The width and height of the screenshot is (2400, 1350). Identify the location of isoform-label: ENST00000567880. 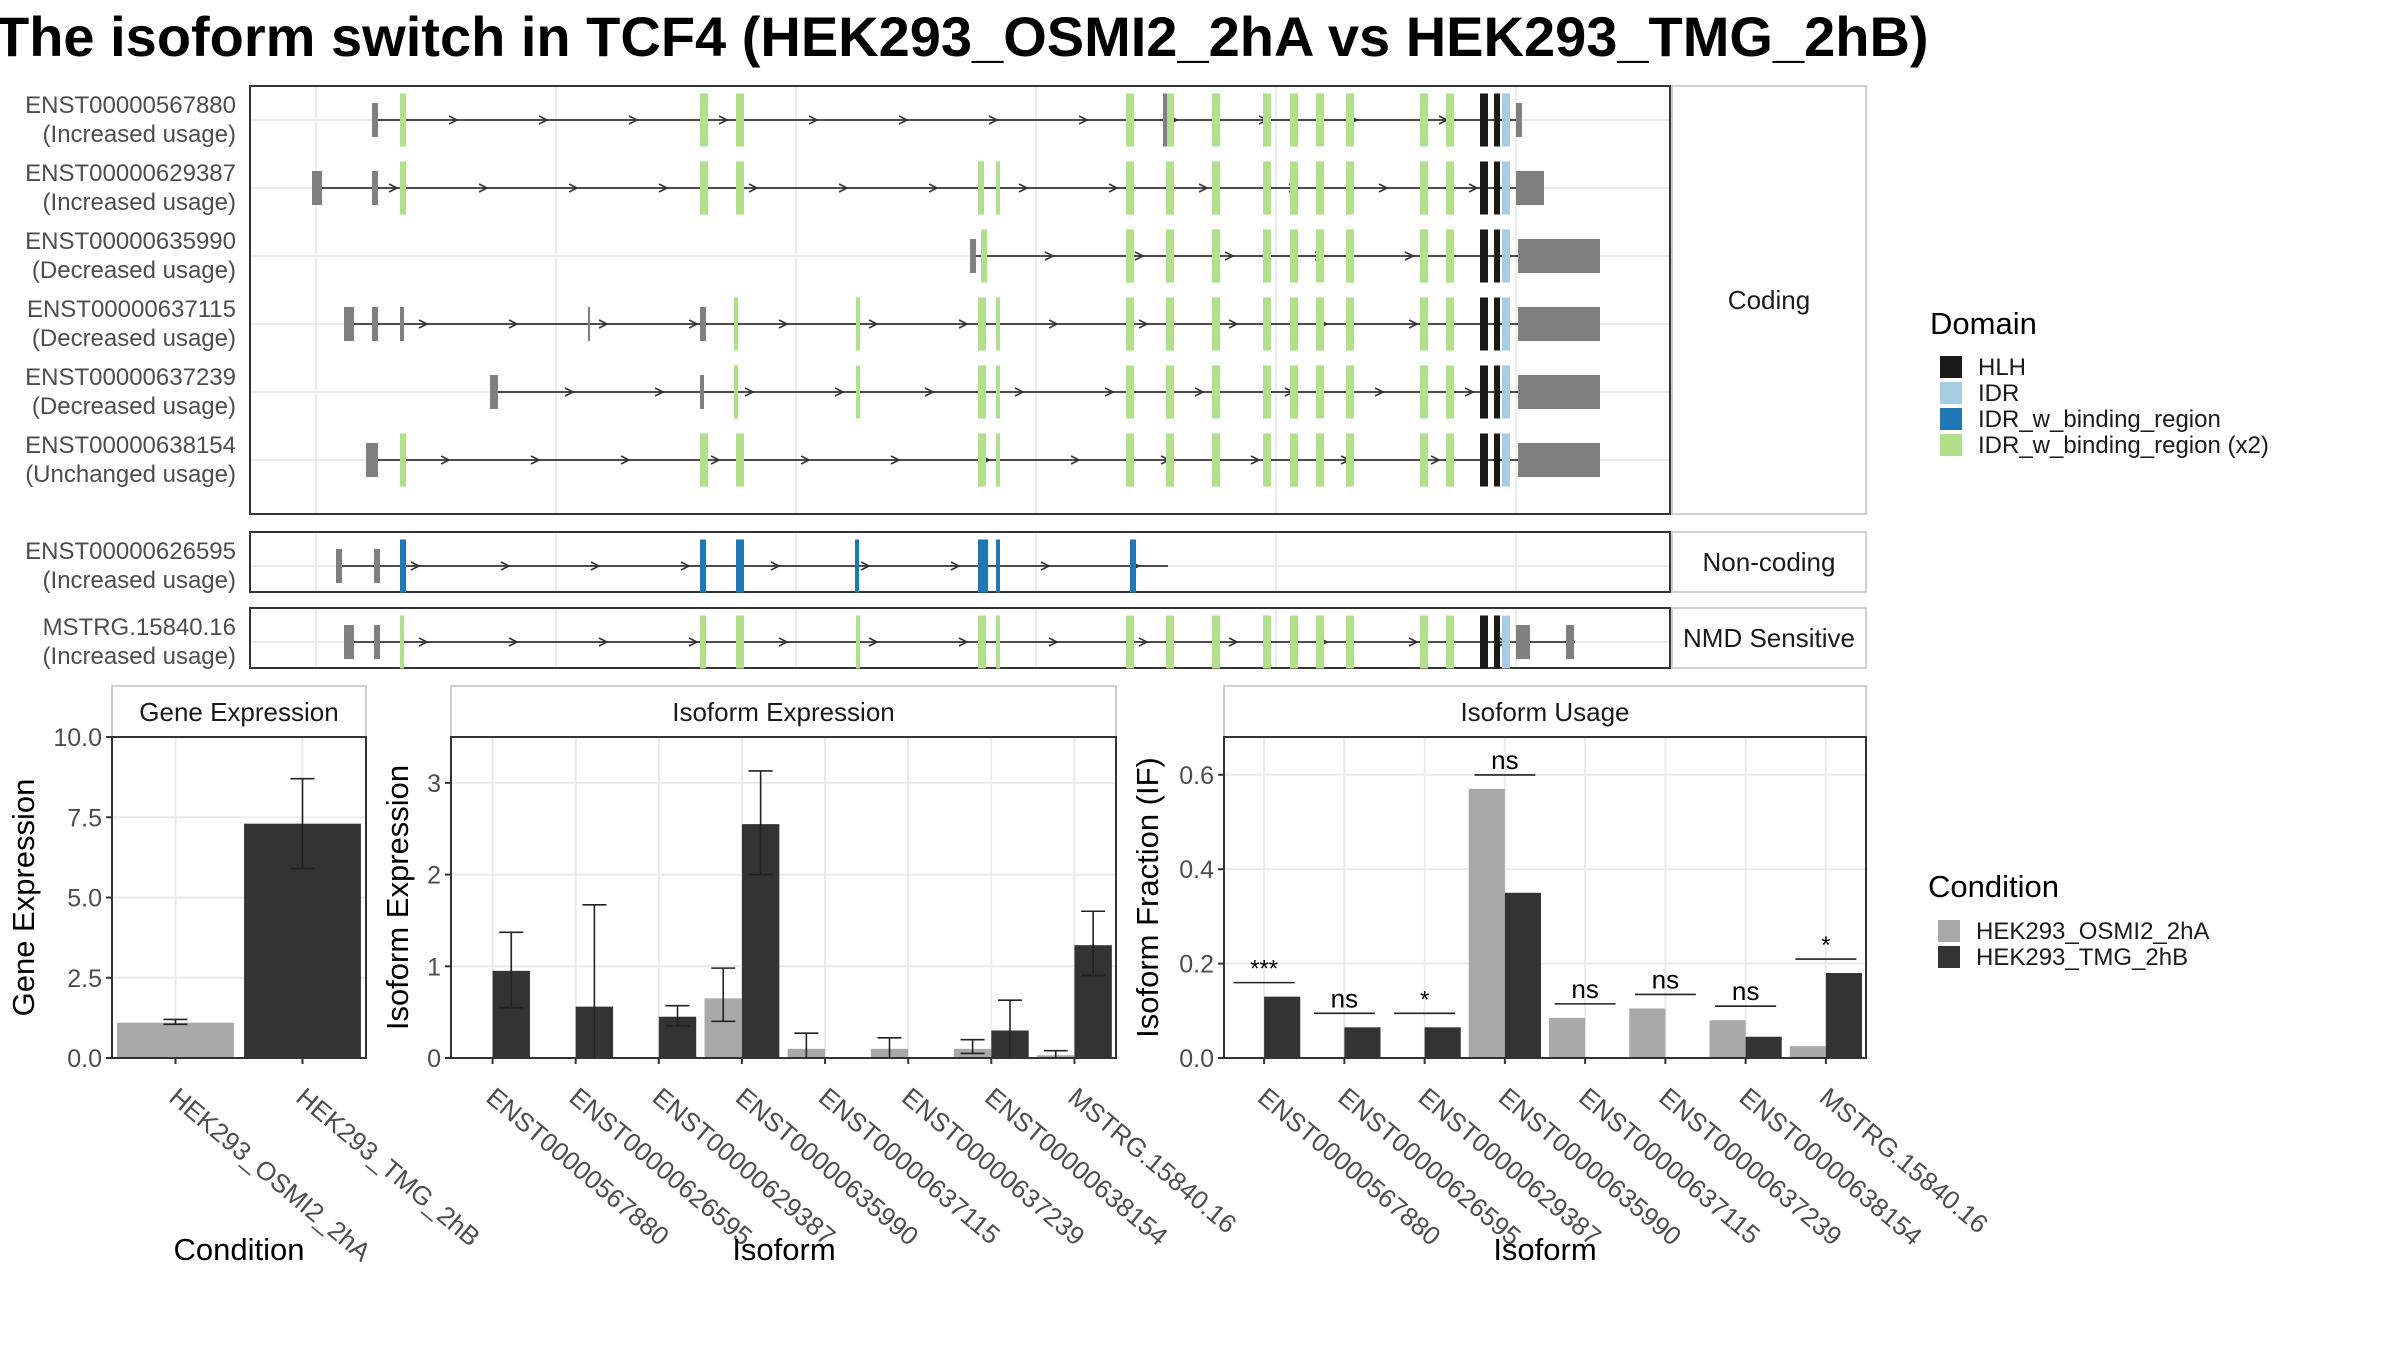
(130, 105).